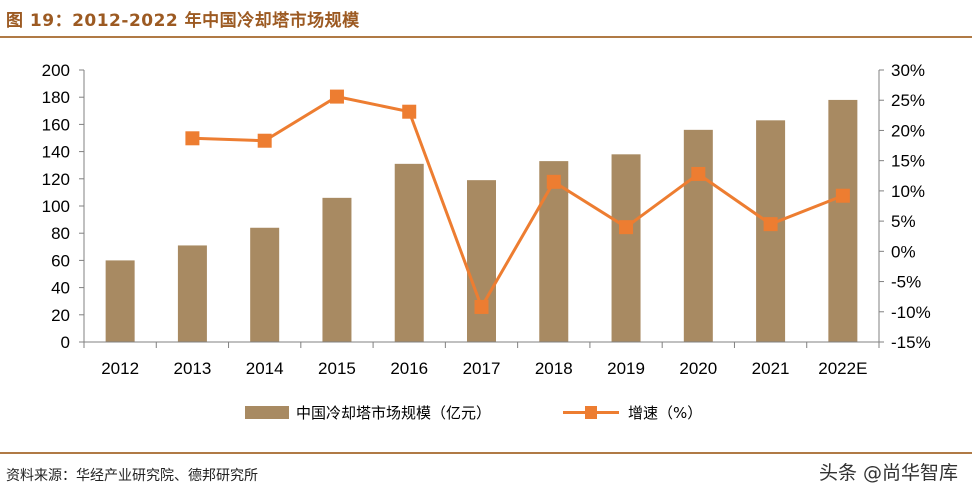  I want to click on x-tick-label: 2021, so click(771, 368).